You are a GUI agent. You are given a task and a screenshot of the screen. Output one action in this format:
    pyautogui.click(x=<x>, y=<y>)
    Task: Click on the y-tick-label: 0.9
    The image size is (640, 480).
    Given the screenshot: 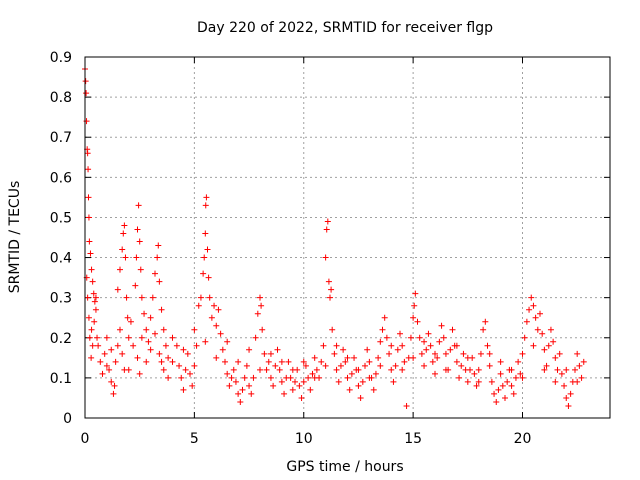 What is the action you would take?
    pyautogui.click(x=61, y=58)
    